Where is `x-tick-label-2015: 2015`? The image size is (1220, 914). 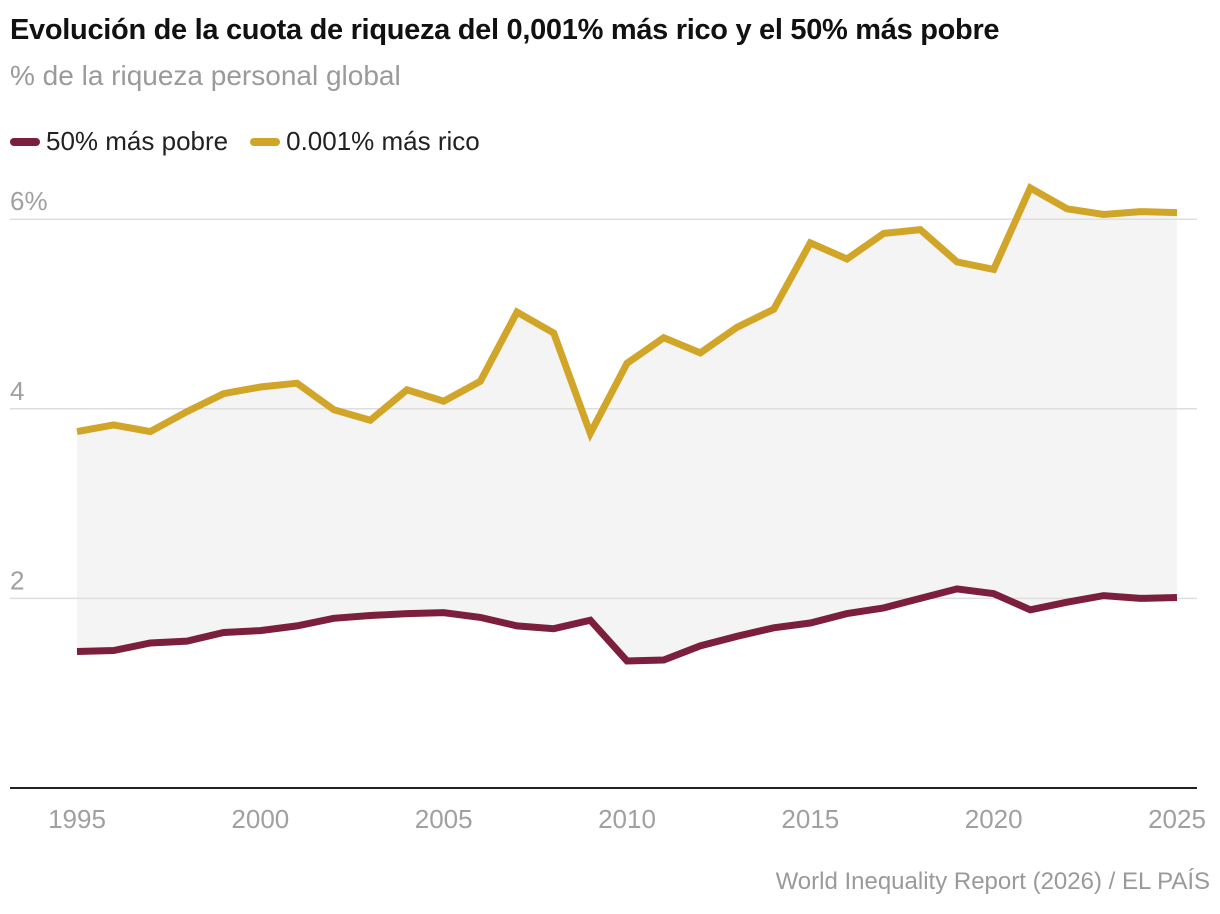
x-tick-label-2015: 2015 is located at coordinates (810, 819).